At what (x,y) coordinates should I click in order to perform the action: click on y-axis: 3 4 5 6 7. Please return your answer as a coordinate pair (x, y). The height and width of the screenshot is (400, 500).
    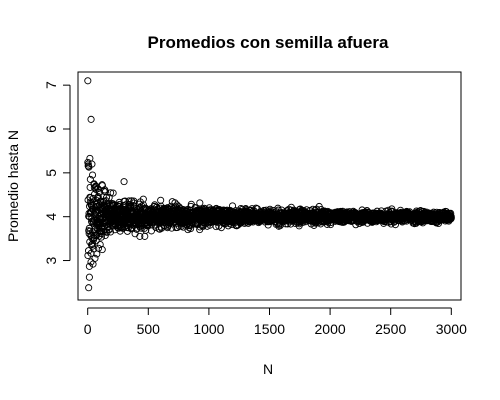
    Looking at the image, I should click on (57, 172).